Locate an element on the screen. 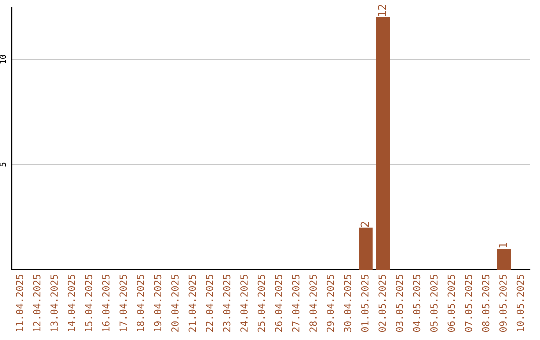 The height and width of the screenshot is (340, 540). x-tick-label: 09.05.2025 is located at coordinates (503, 303).